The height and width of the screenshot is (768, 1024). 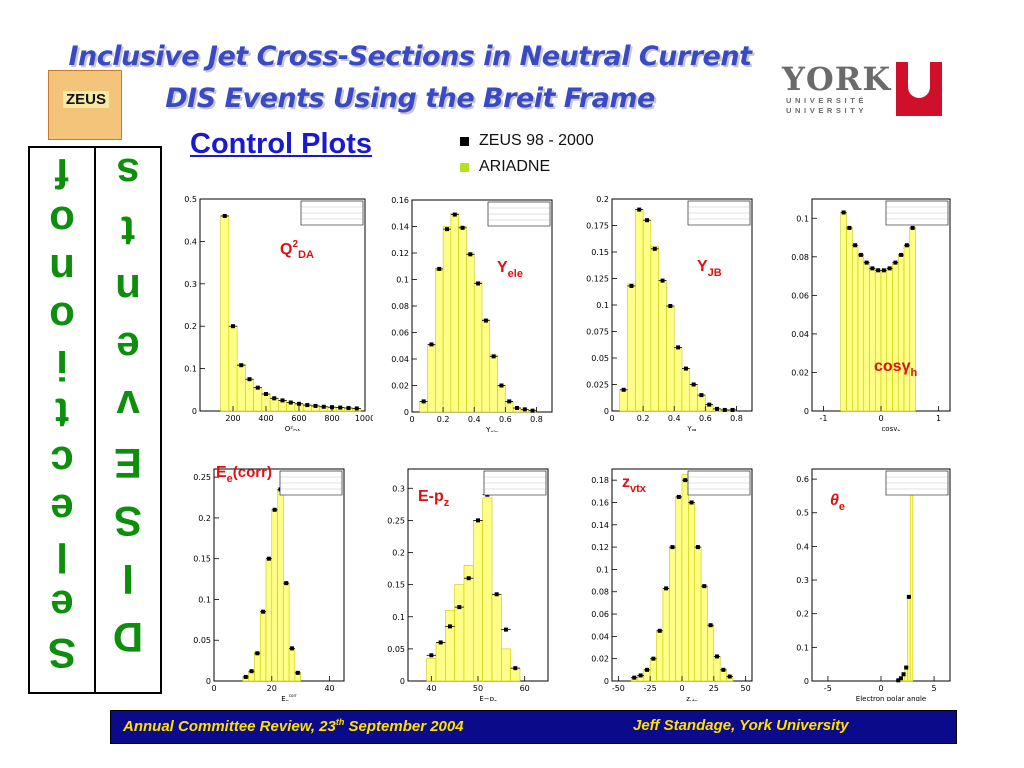 I want to click on x-tick-label: 0.4, so click(x=674, y=418).